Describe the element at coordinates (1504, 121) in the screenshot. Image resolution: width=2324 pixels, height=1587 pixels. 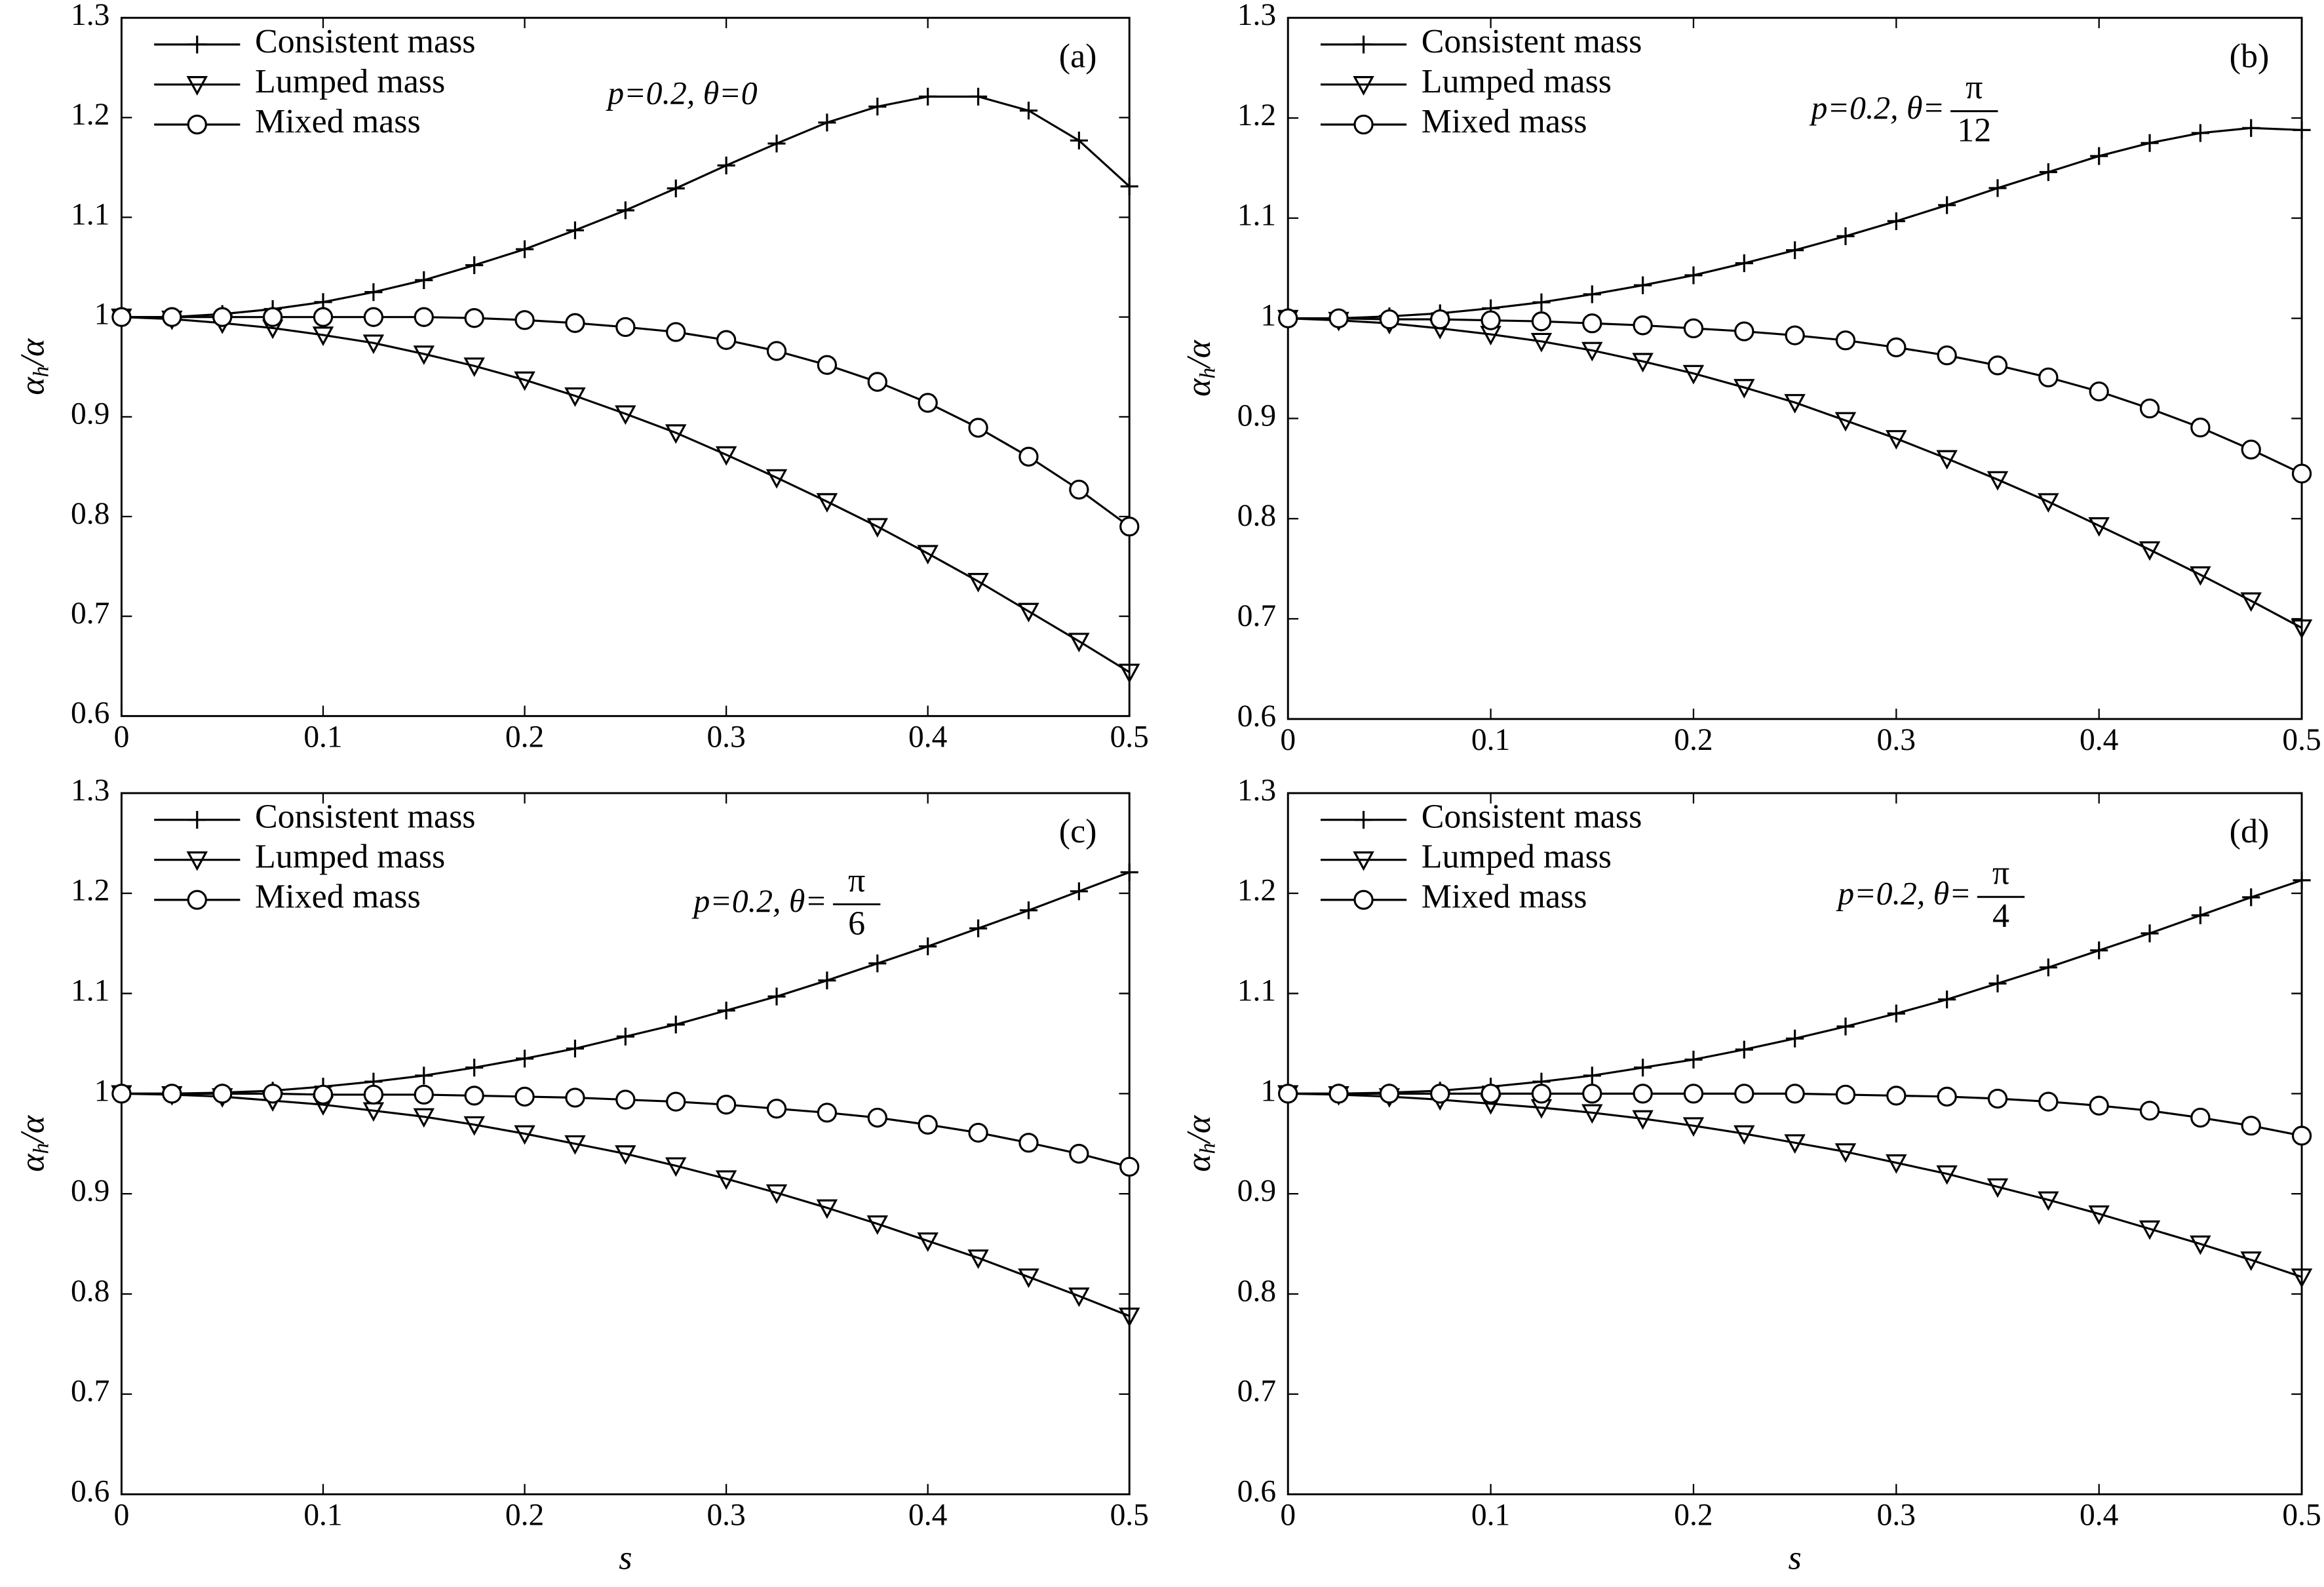
I see `legend-label: Mixed mass` at that location.